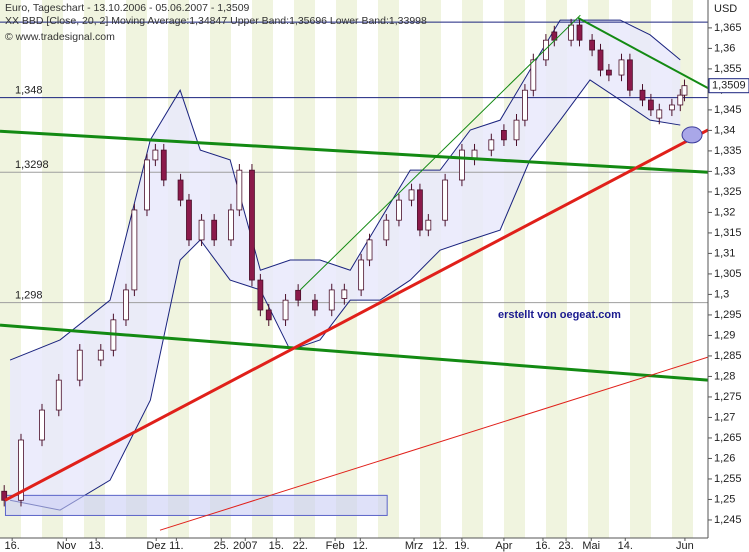 Image resolution: width=749 pixels, height=552 pixels. Describe the element at coordinates (354, 545) in the screenshot. I see `x-axis-area` at that location.